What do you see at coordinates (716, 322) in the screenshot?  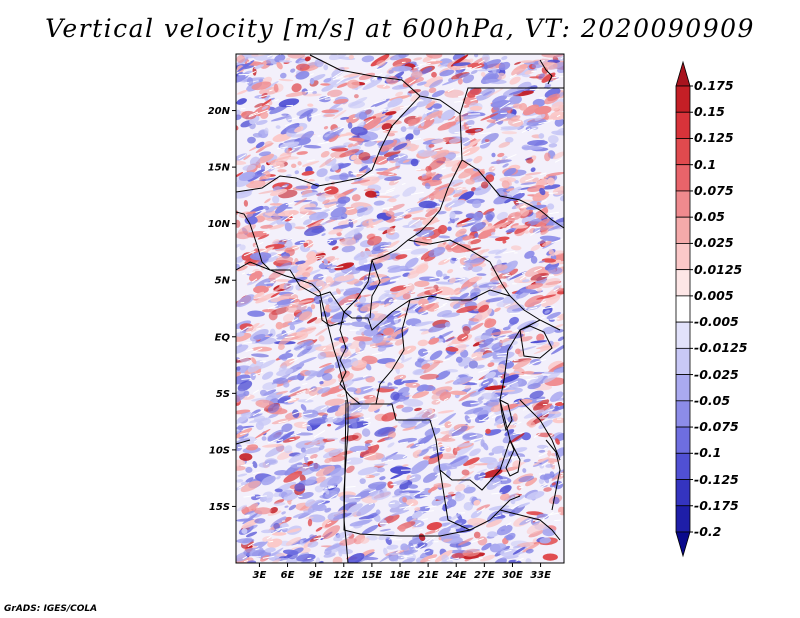 I see `colorbar-label: -0.005` at bounding box center [716, 322].